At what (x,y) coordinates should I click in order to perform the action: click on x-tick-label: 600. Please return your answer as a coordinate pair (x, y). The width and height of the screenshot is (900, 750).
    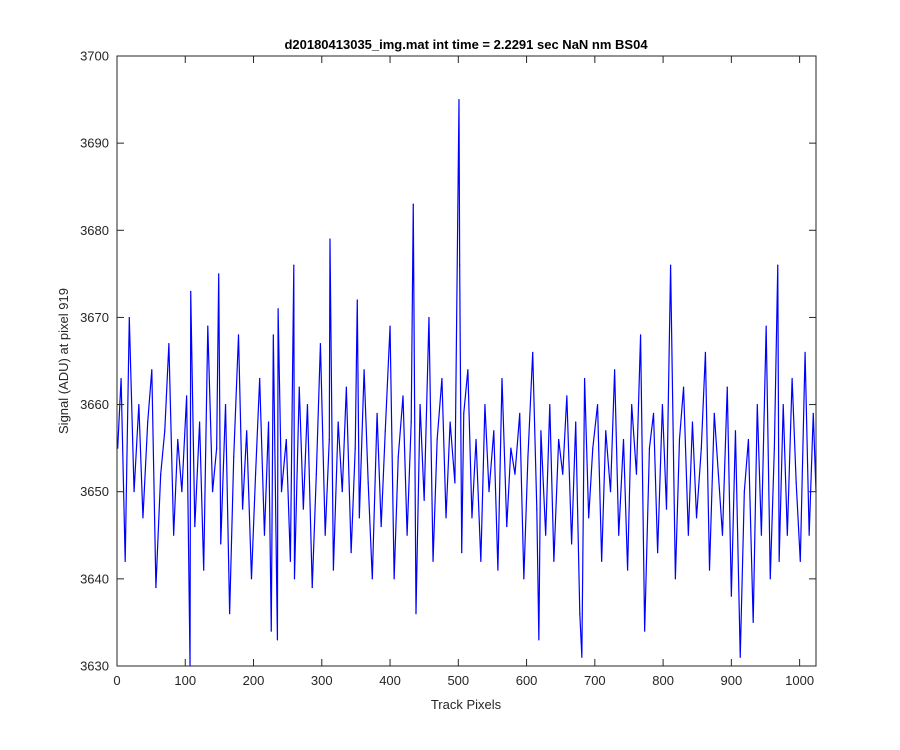
    Looking at the image, I should click on (527, 680).